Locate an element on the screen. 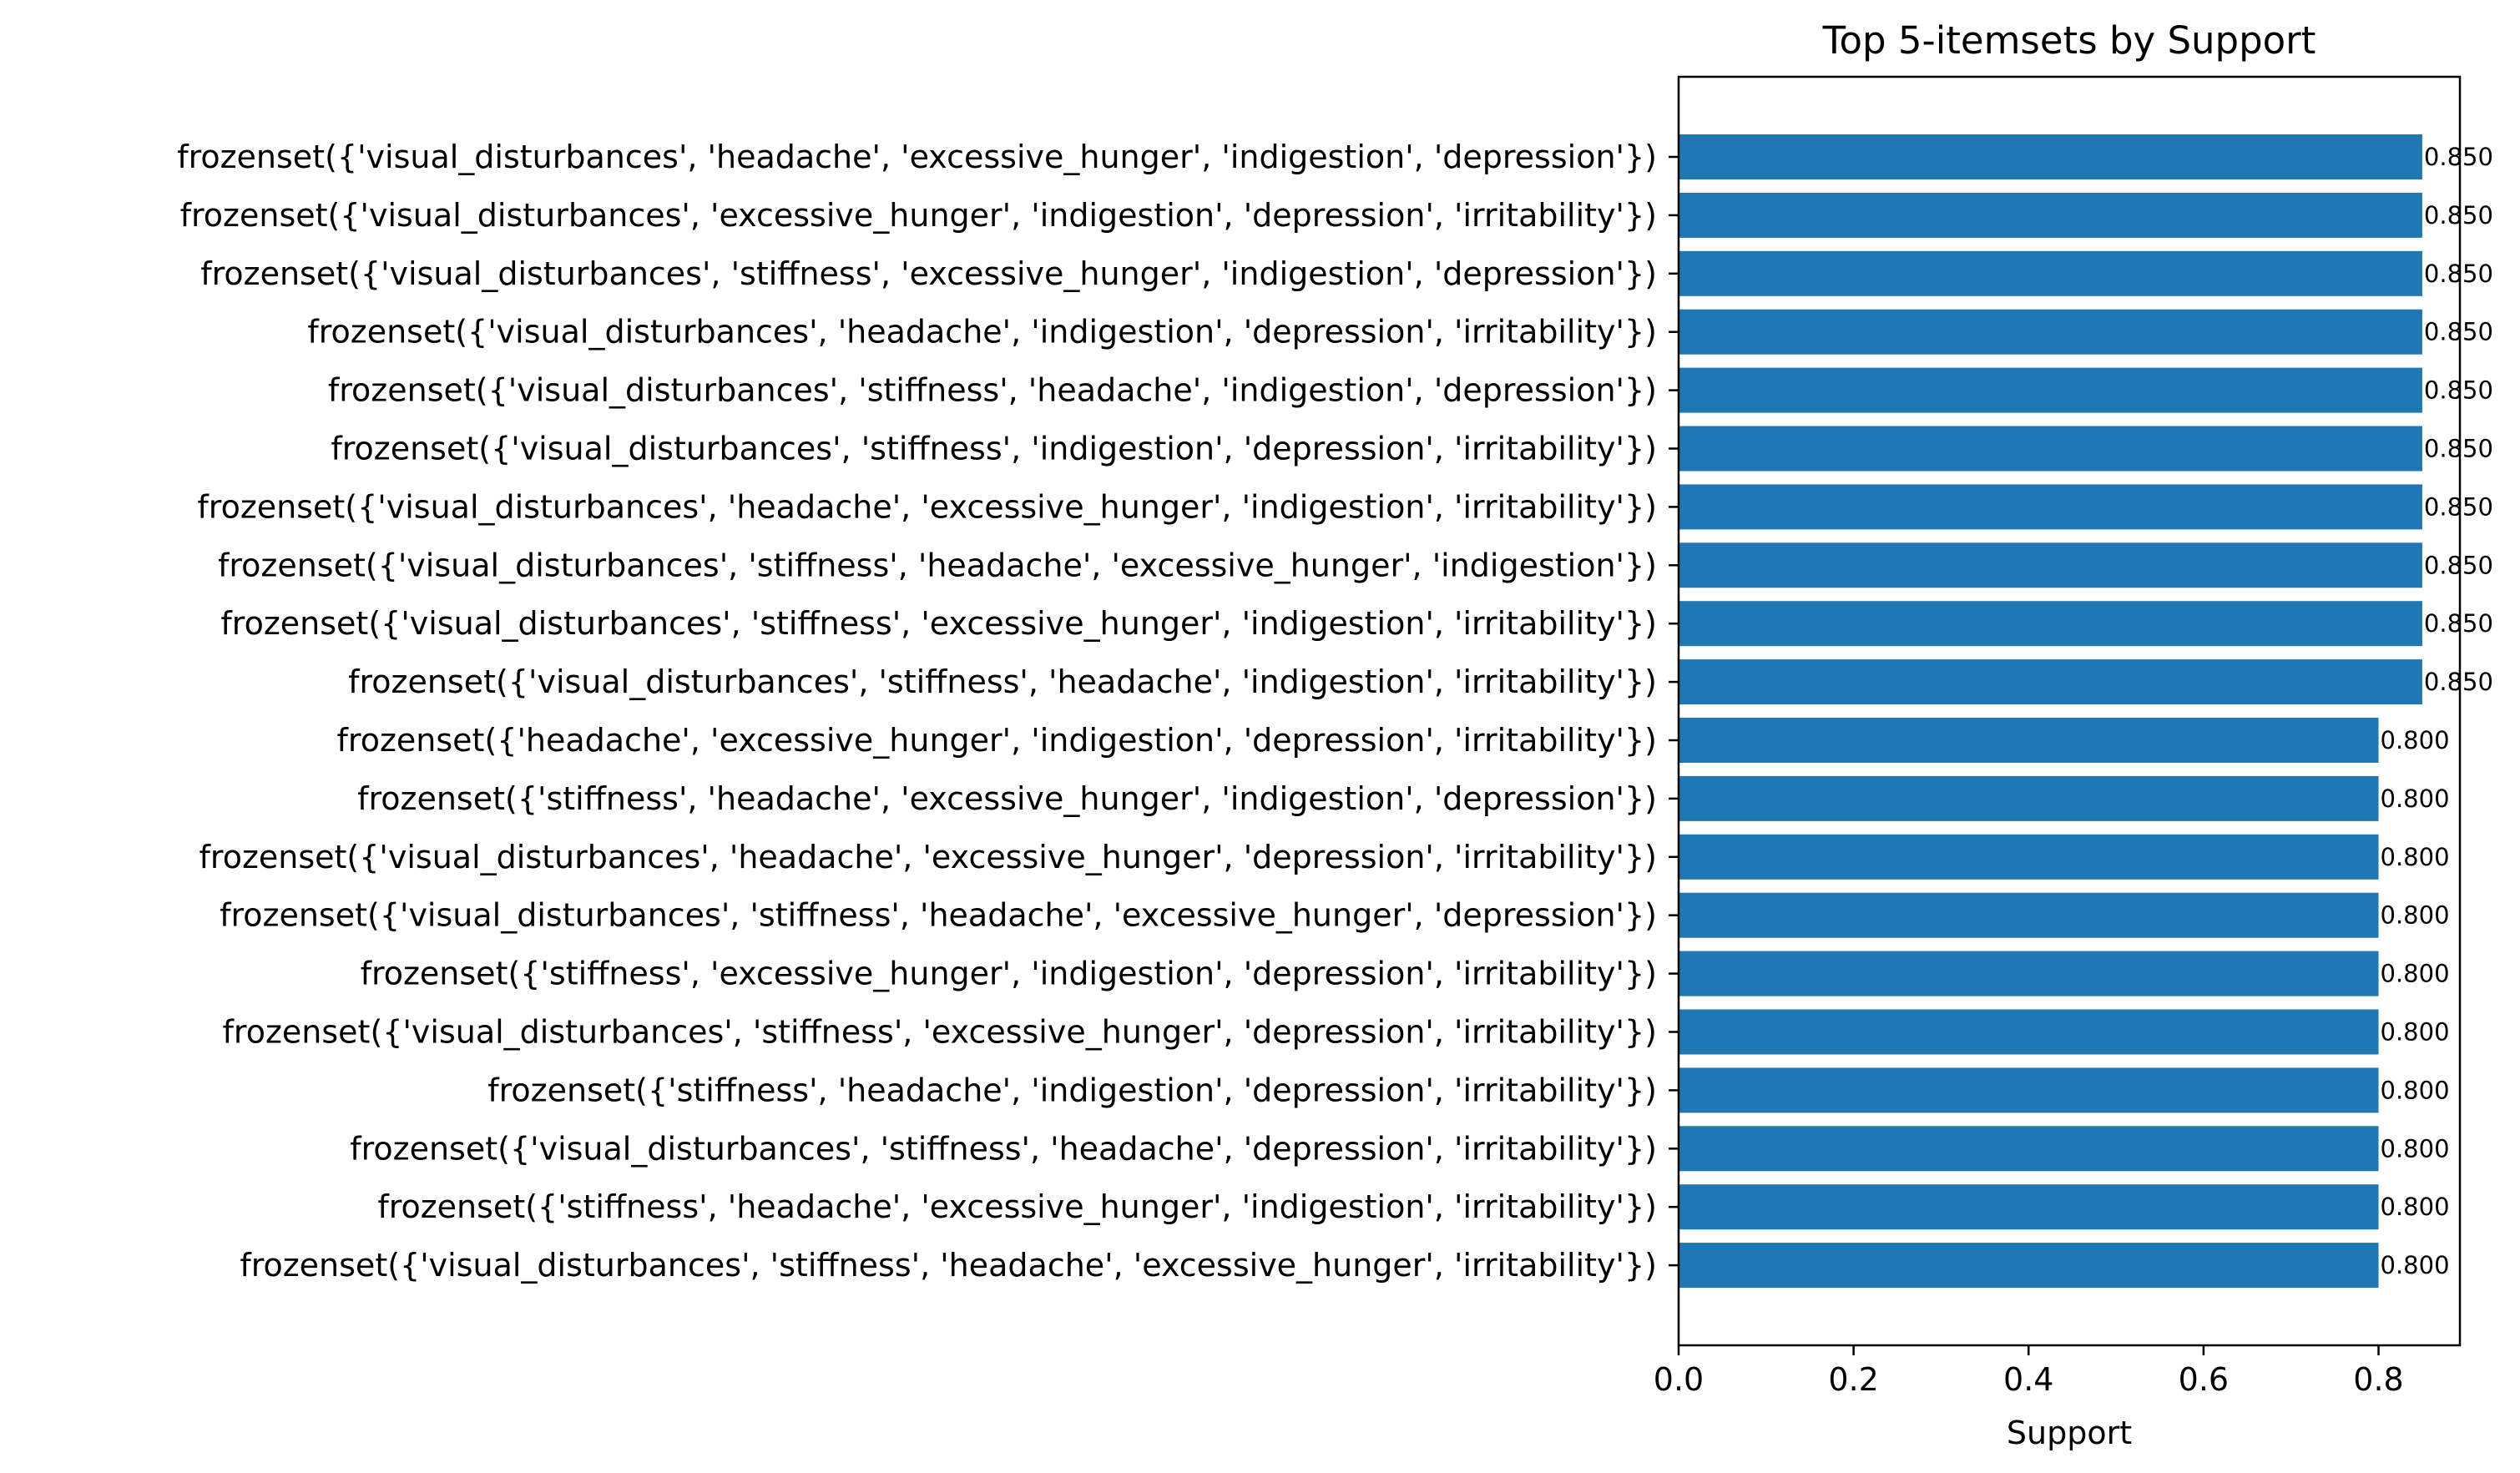 This screenshot has height=1473, width=2520. x-tick-label: 0.2 is located at coordinates (1853, 1379).